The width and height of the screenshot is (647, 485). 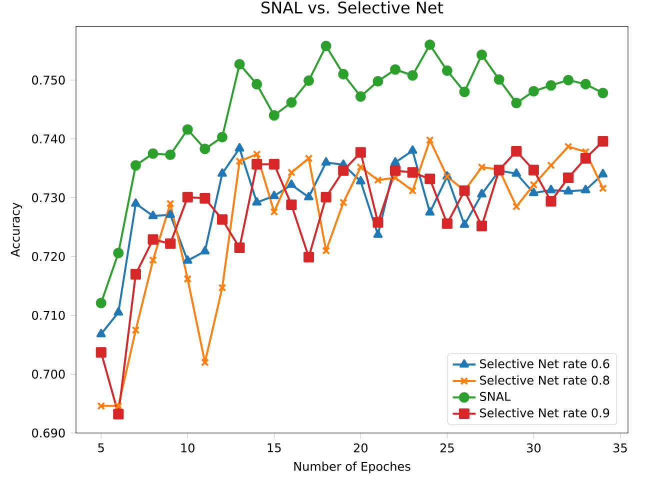 What do you see at coordinates (620, 447) in the screenshot?
I see `x-tick-label: 35` at bounding box center [620, 447].